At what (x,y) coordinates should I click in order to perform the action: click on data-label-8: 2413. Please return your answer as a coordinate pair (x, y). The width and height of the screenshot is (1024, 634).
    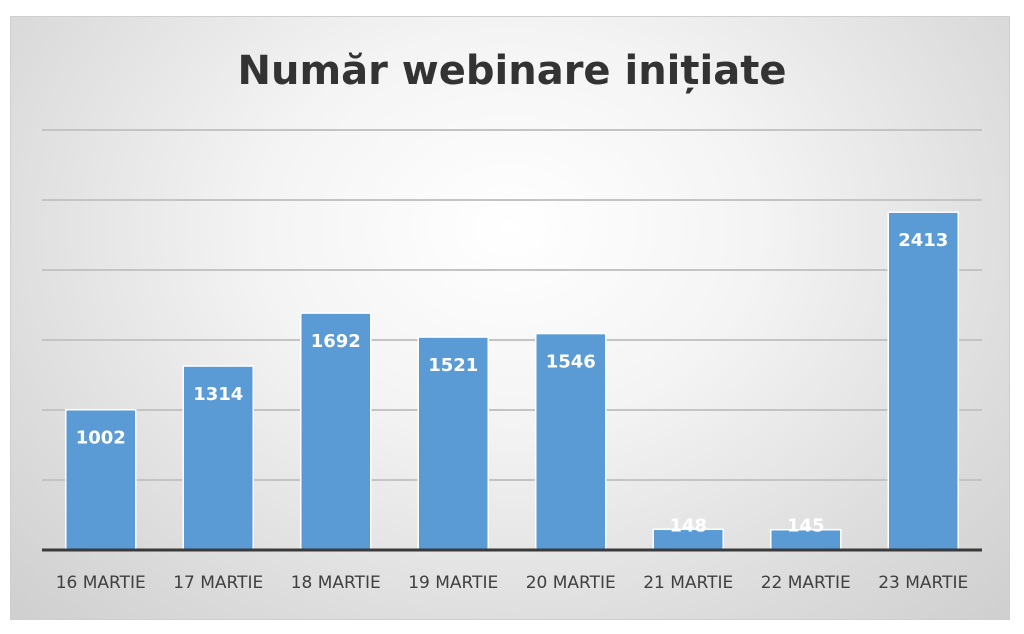
    Looking at the image, I should click on (923, 240).